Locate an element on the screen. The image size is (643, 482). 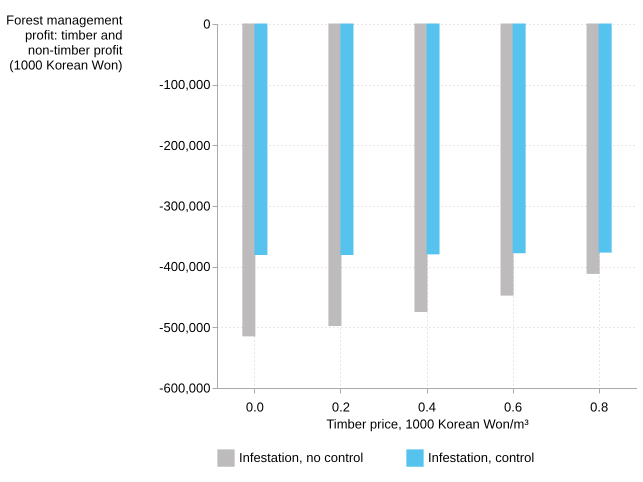
y-tick-label: -100,000 is located at coordinates (184, 84).